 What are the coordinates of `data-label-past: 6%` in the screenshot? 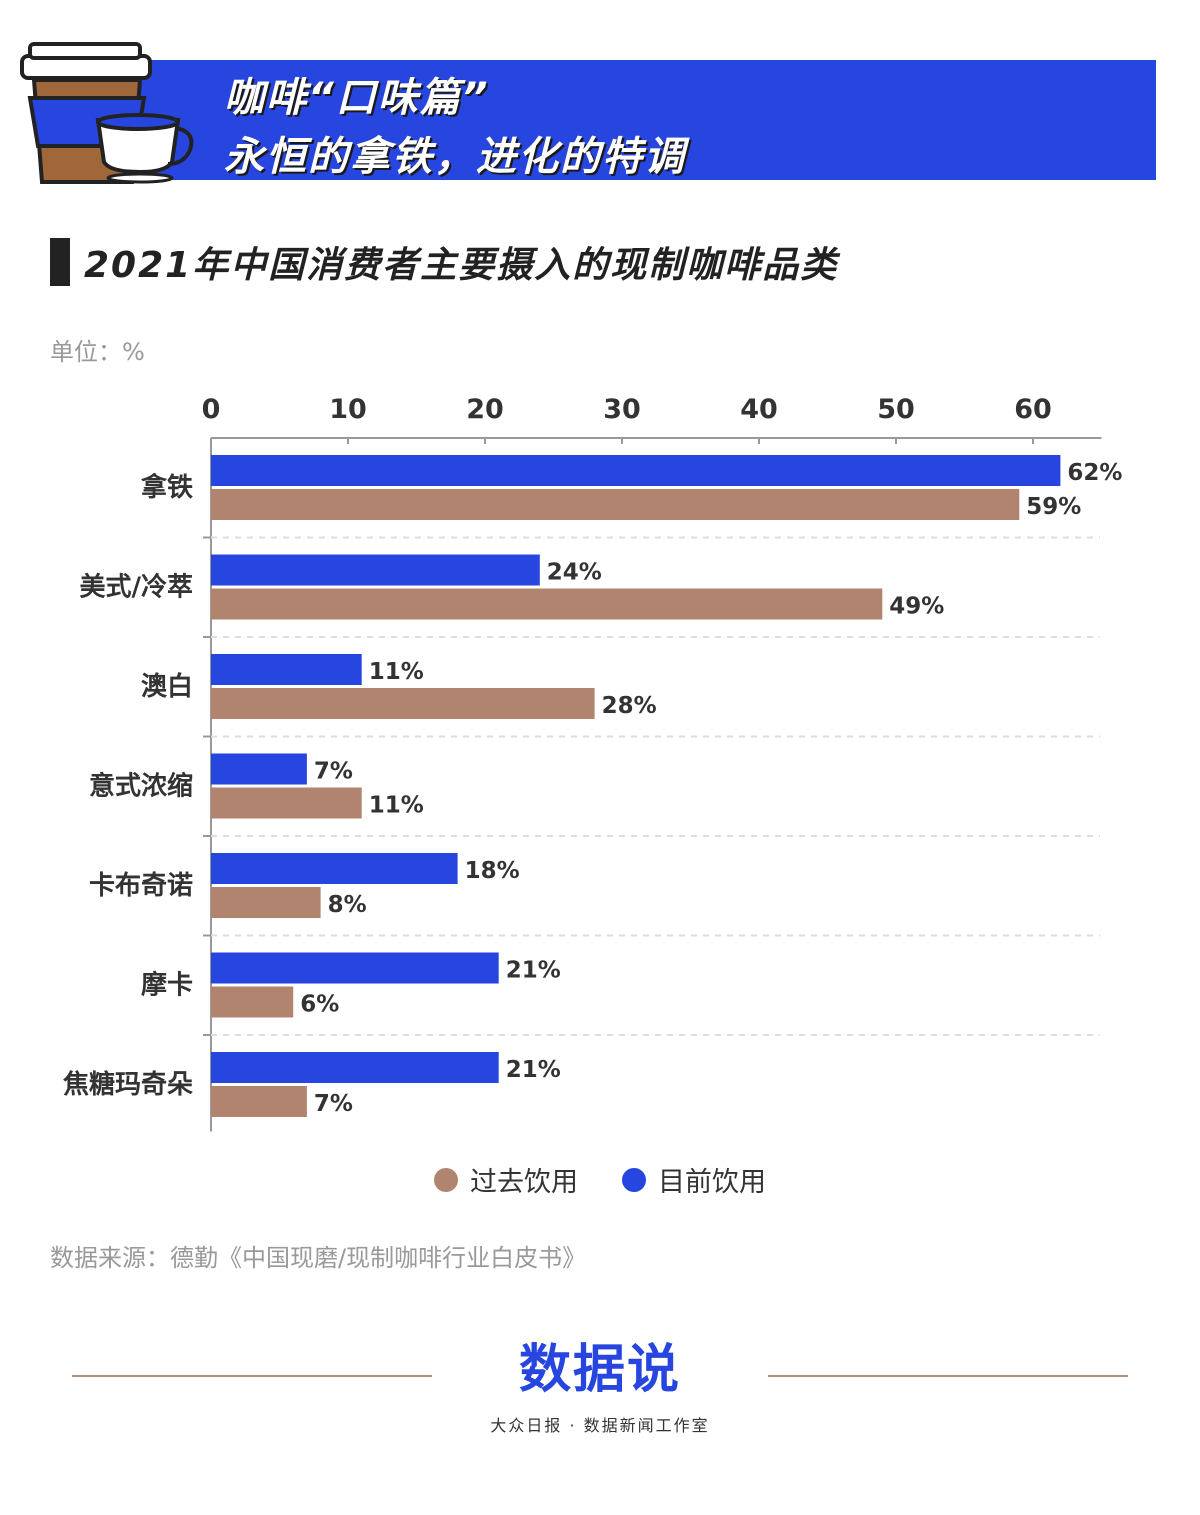 It's located at (319, 1005).